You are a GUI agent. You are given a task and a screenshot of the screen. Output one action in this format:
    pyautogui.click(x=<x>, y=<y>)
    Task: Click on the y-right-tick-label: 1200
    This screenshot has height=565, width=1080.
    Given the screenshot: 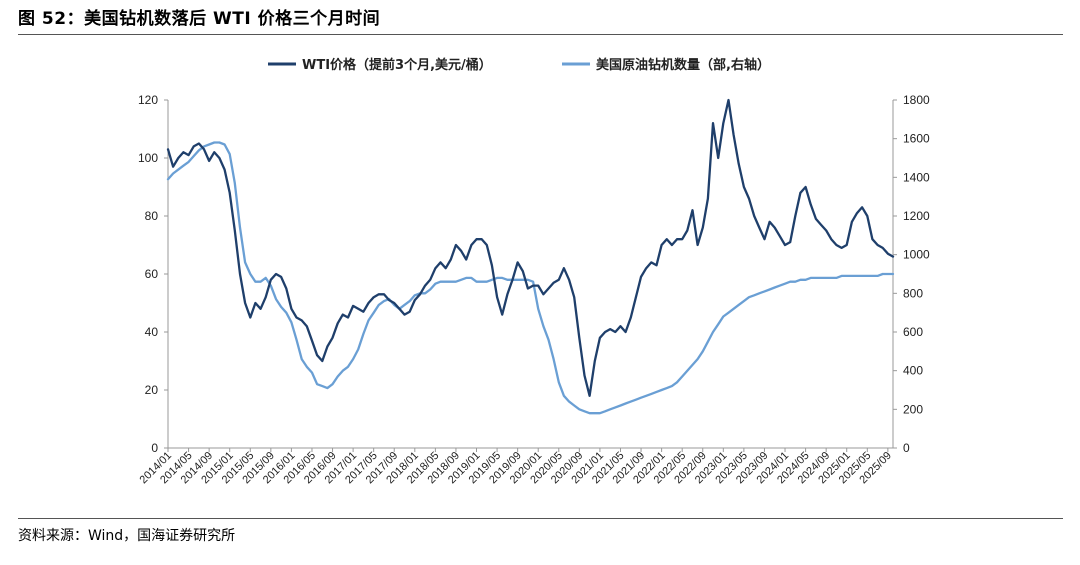 What is the action you would take?
    pyautogui.click(x=916, y=216)
    